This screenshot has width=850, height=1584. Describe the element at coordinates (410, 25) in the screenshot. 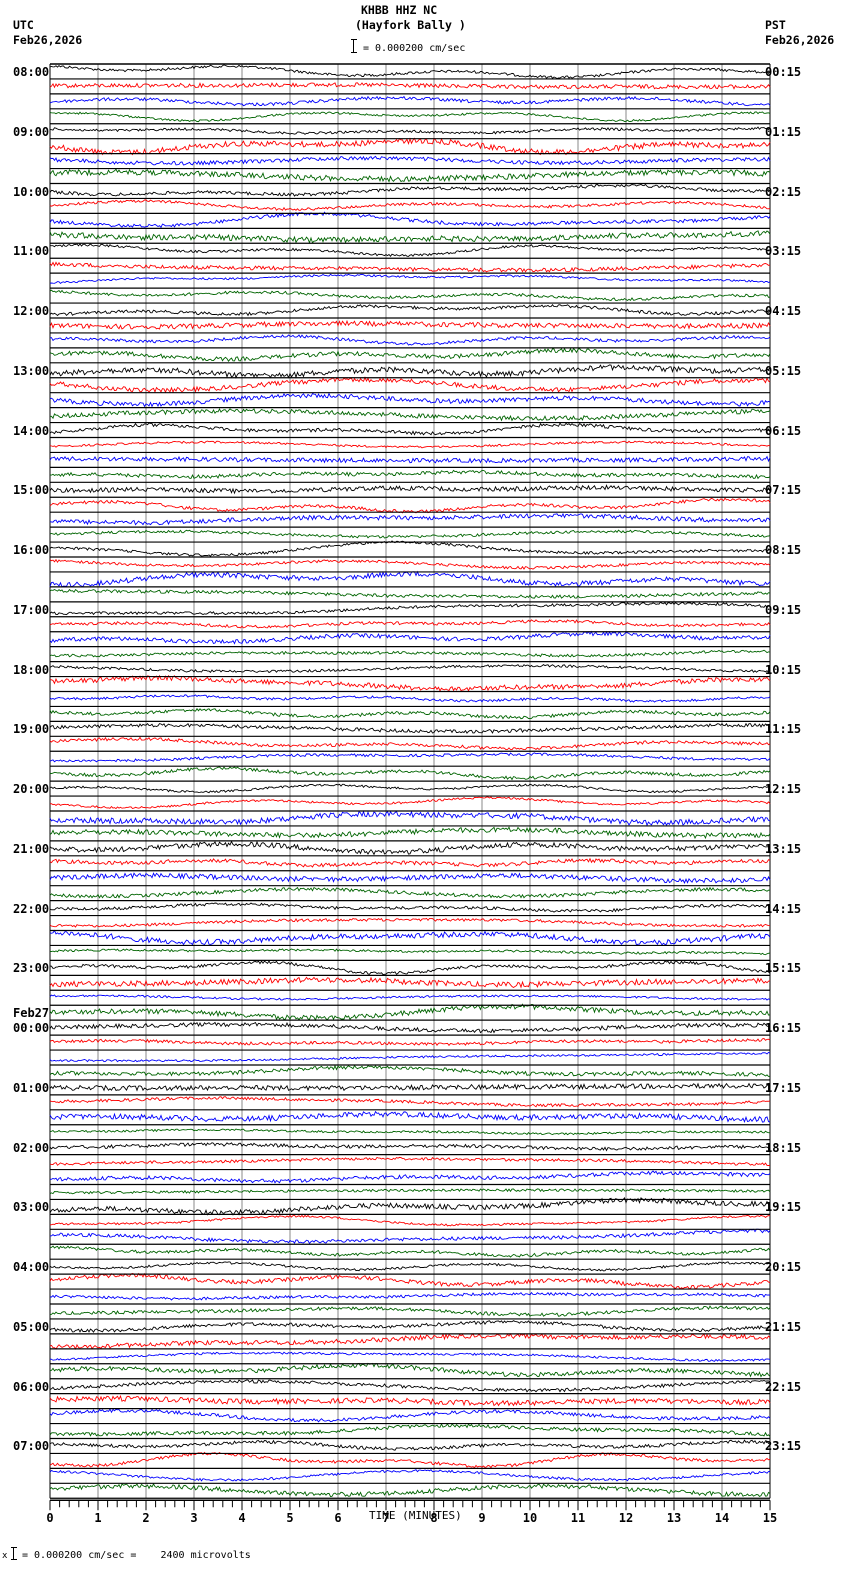

I see `header-location: (Hayfork Bally )` at that location.